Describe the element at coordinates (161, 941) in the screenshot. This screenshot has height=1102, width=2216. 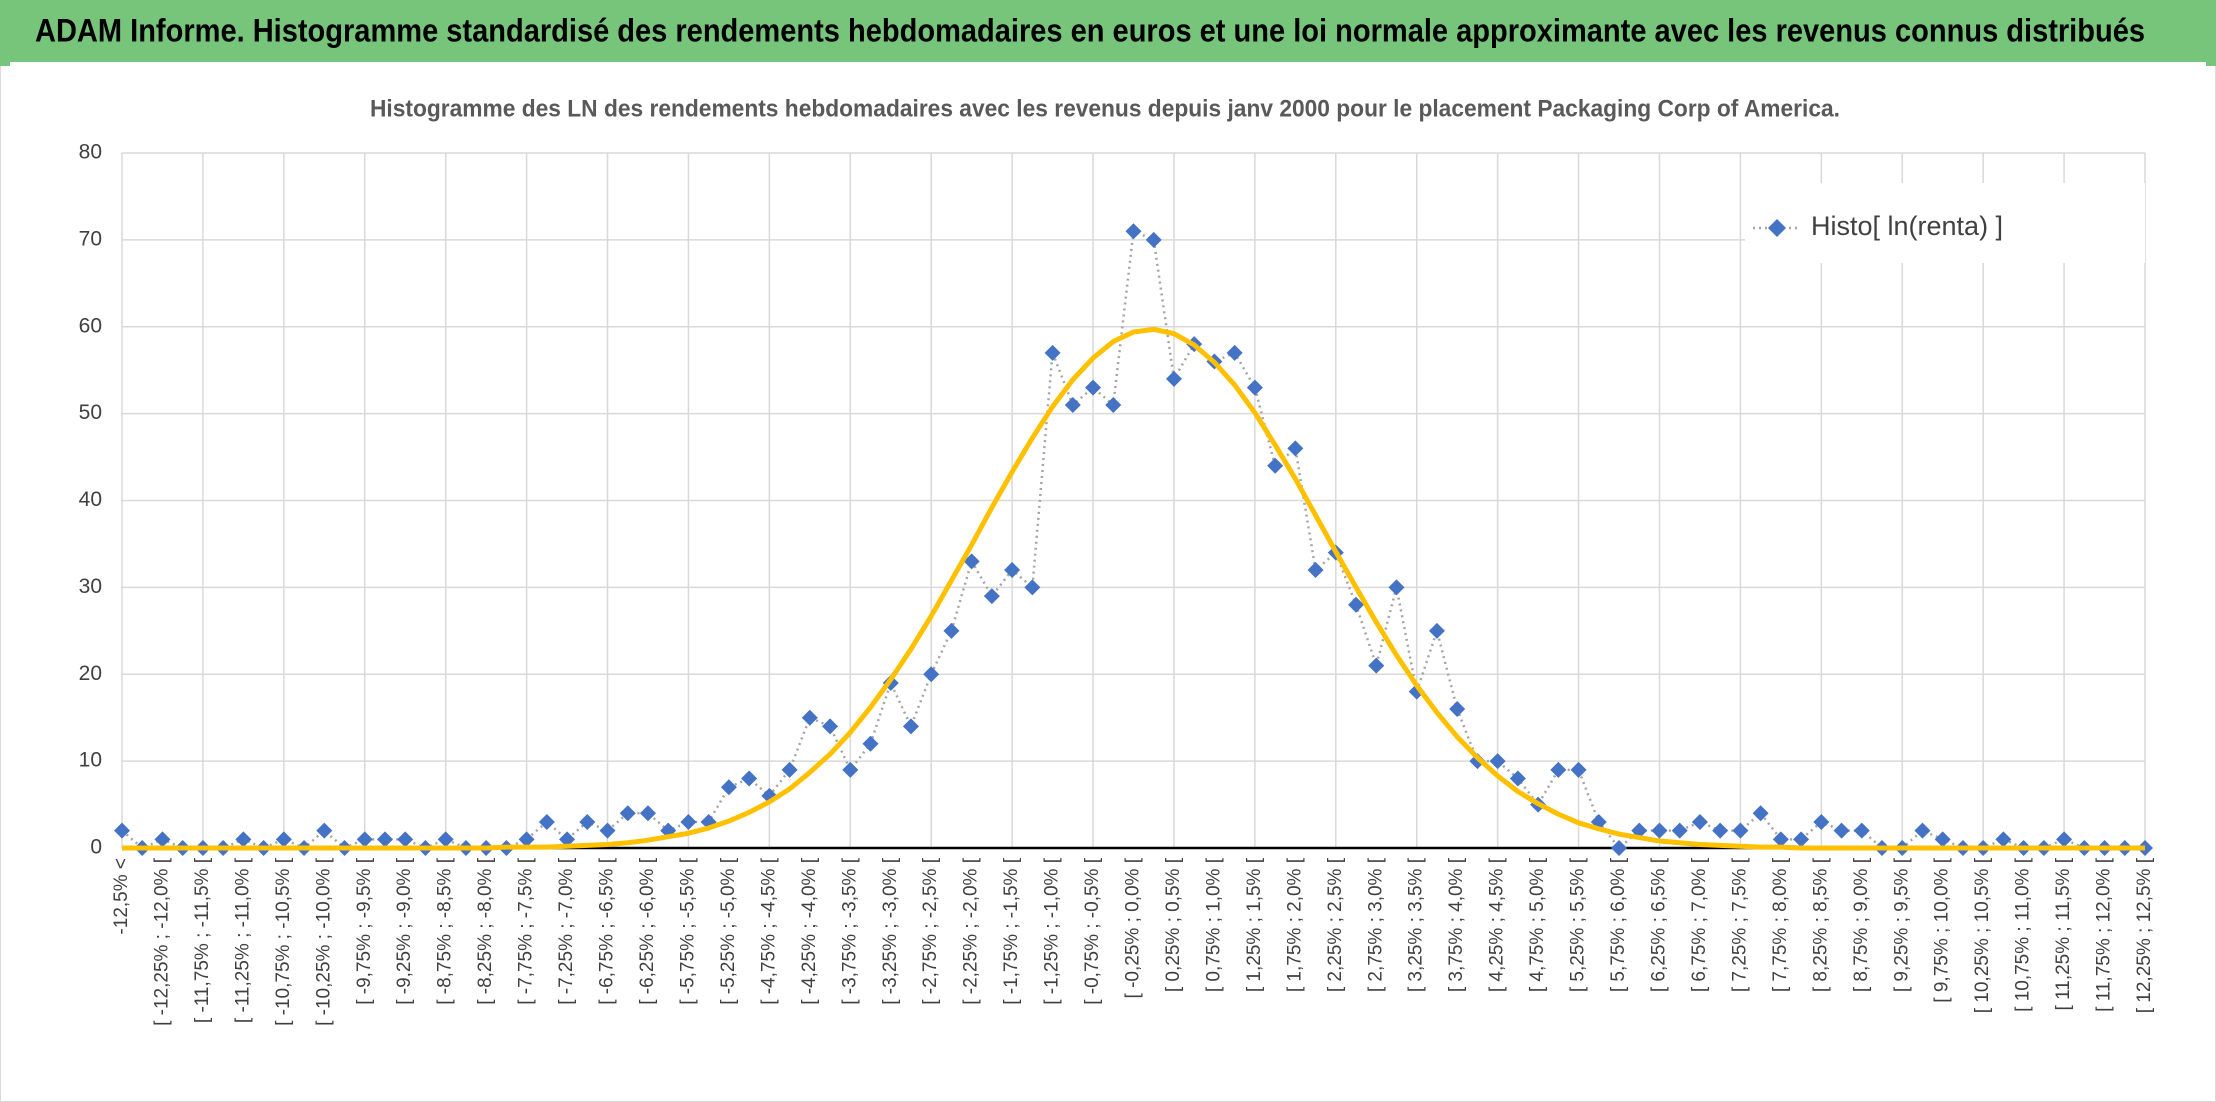
I see `x-tick-label: [ -12,25% ; -12,0% [` at that location.